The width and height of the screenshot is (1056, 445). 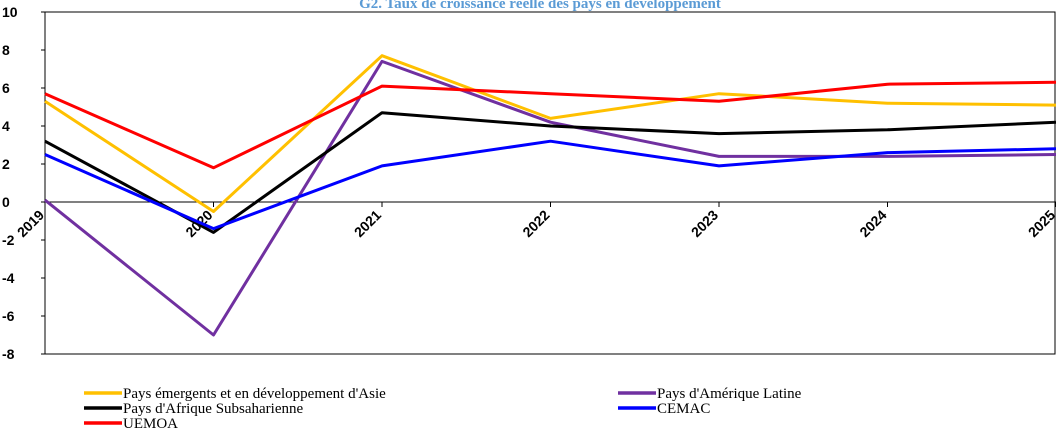 I want to click on y-tick-label: -4, so click(x=8, y=278).